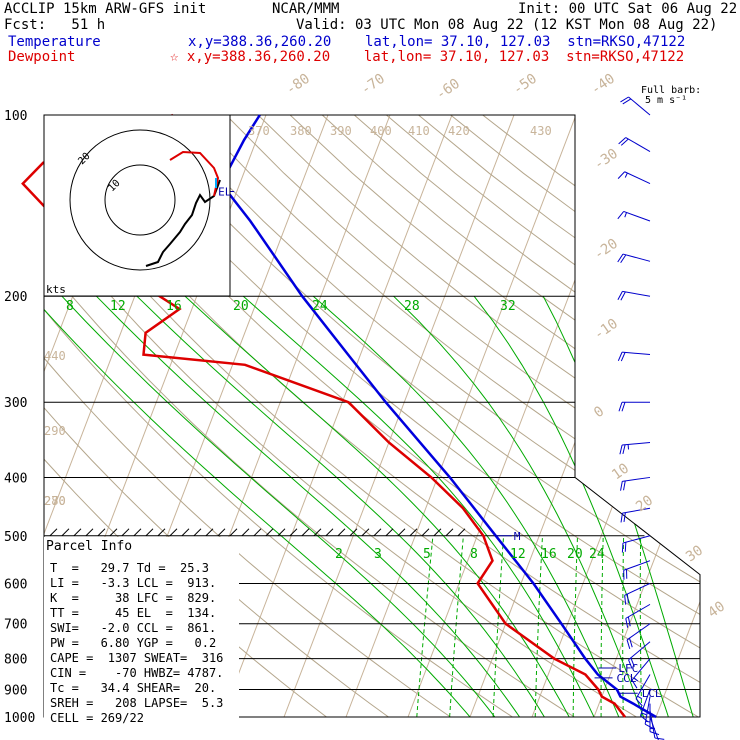 This screenshot has width=740, height=740. I want to click on parcel-row: T = 29.7 Td = 25.3, so click(129, 568).